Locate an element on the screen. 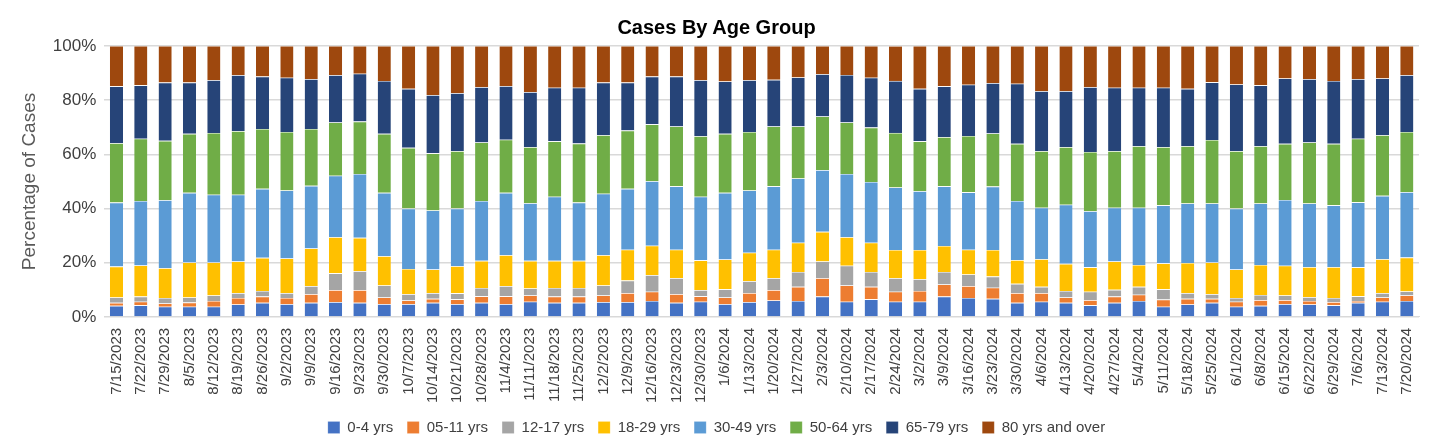  y-tick-label: 40% is located at coordinates (79, 208).